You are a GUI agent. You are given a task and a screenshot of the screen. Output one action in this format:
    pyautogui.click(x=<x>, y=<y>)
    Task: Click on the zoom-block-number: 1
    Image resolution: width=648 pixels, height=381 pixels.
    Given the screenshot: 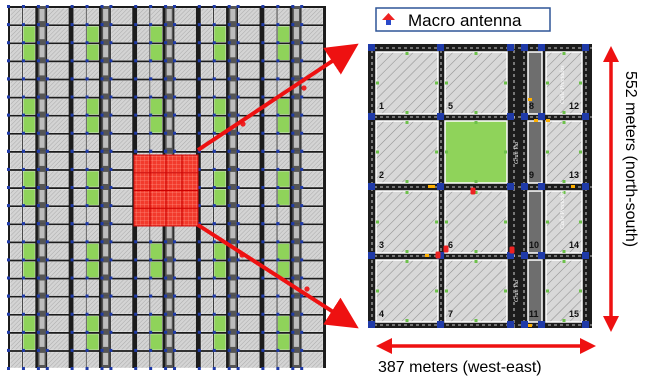 What is the action you would take?
    pyautogui.click(x=381, y=106)
    